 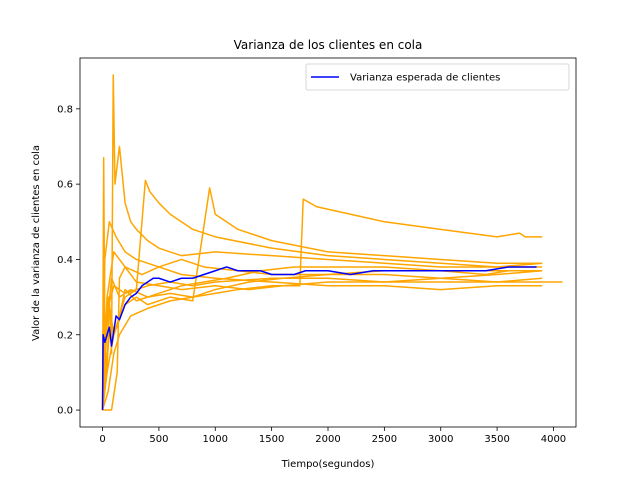 What do you see at coordinates (328, 45) in the screenshot?
I see `chart-title: Varianza de los clientes en cola` at bounding box center [328, 45].